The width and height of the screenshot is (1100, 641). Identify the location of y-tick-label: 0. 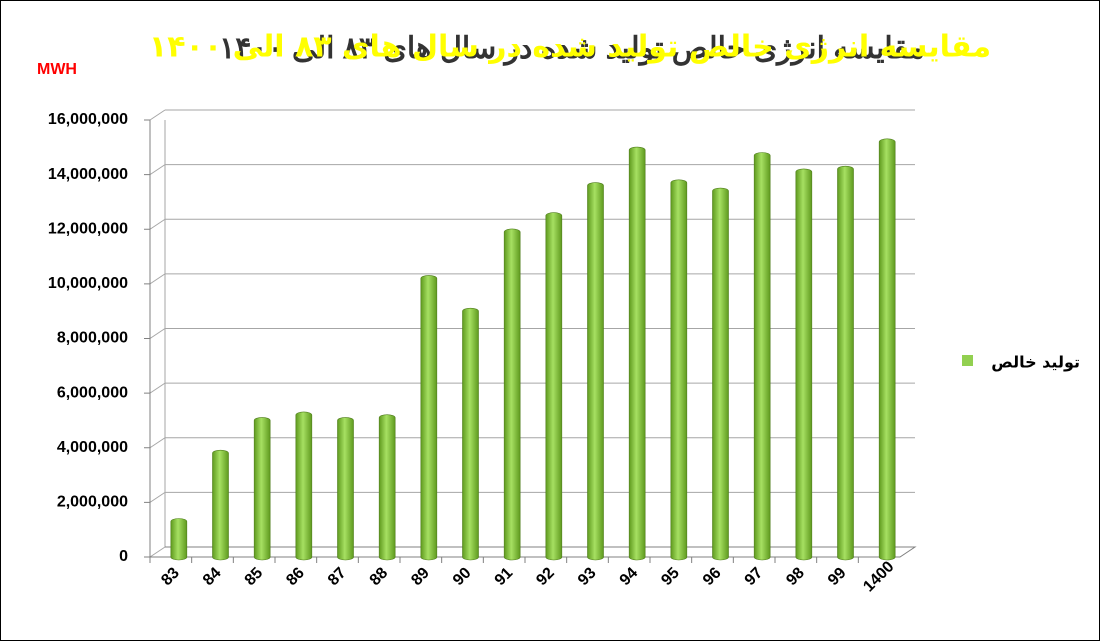
(123, 556).